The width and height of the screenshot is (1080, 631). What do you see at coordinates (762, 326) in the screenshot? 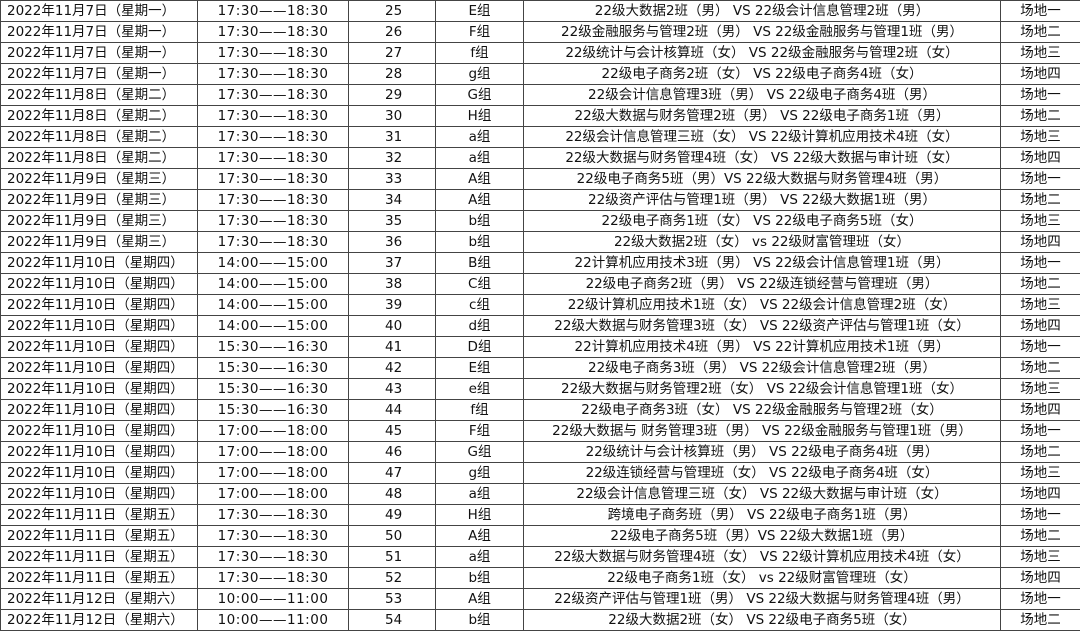
I see `matchup-cell: 22级大数据与财务管理3班（女） VS 22级资产评估与管理1班（女）` at bounding box center [762, 326].